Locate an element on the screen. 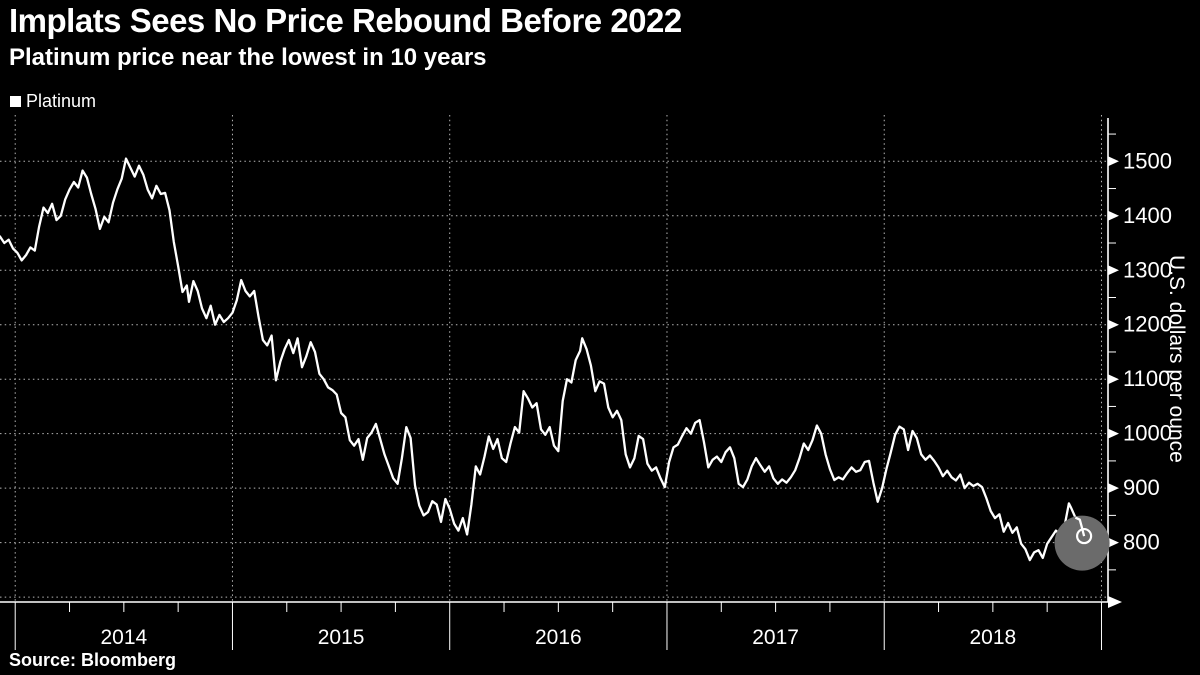 Image resolution: width=1200 pixels, height=675 pixels. y-tick-label: 900 is located at coordinates (1141, 487).